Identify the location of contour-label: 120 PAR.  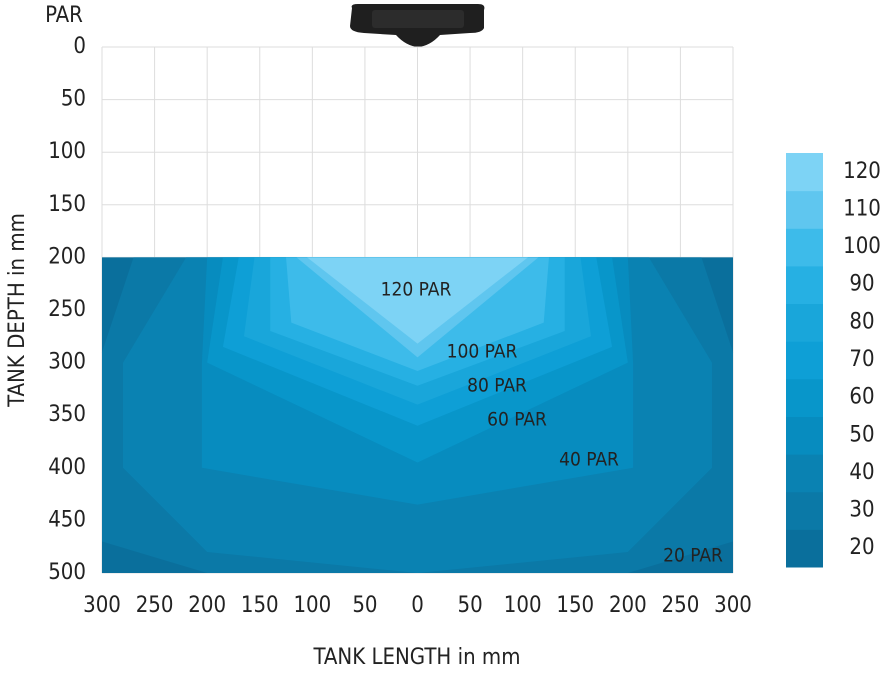
(416, 290).